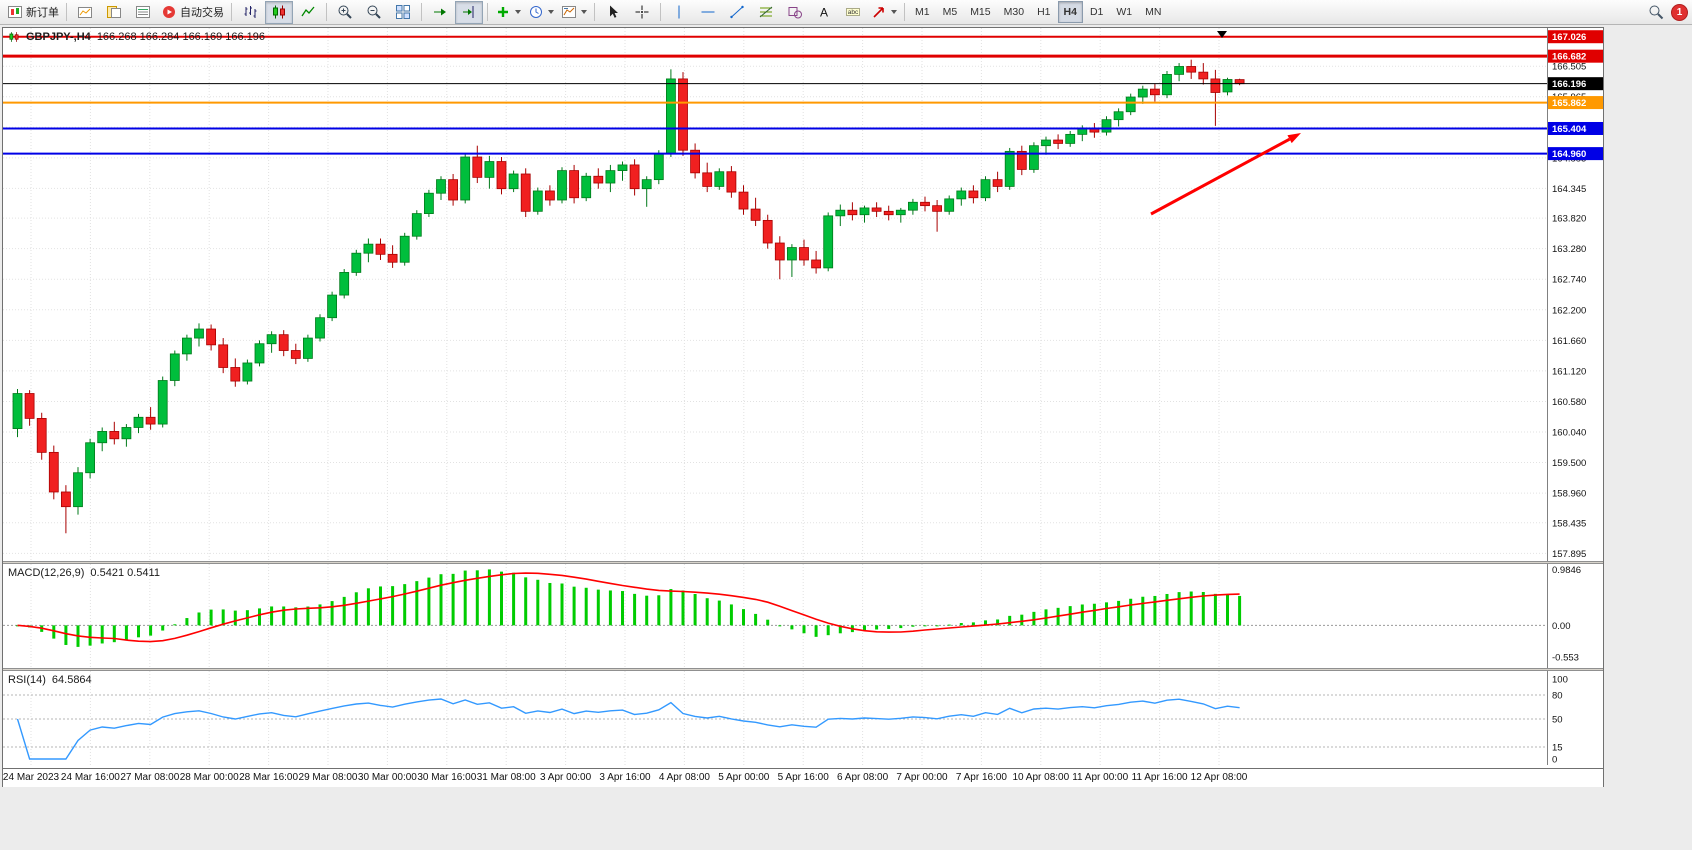  I want to click on x-axis-label: 24 Mar 2023, so click(31, 777).